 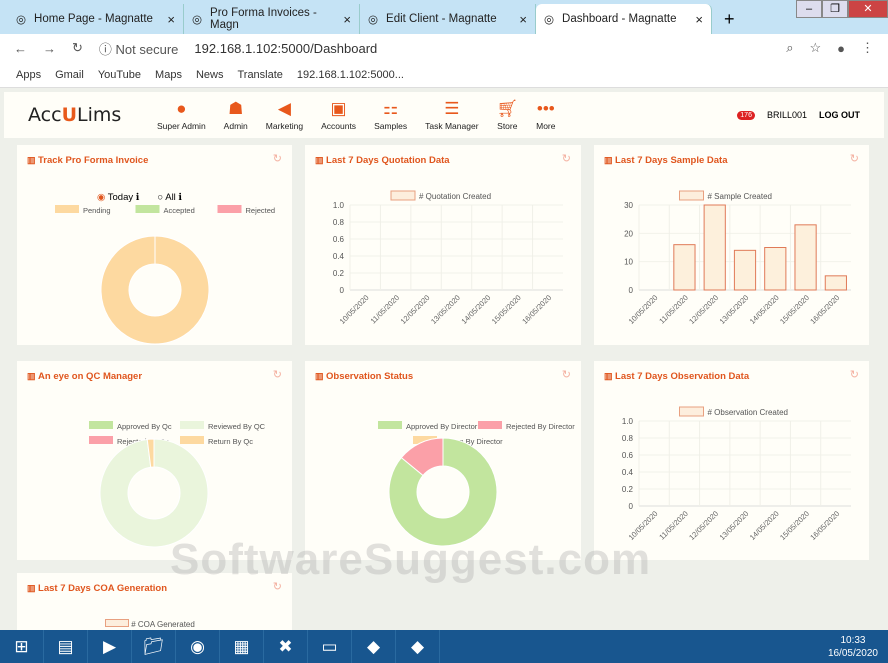 I want to click on nav-accounts: ▣ Accounts, so click(x=338, y=115).